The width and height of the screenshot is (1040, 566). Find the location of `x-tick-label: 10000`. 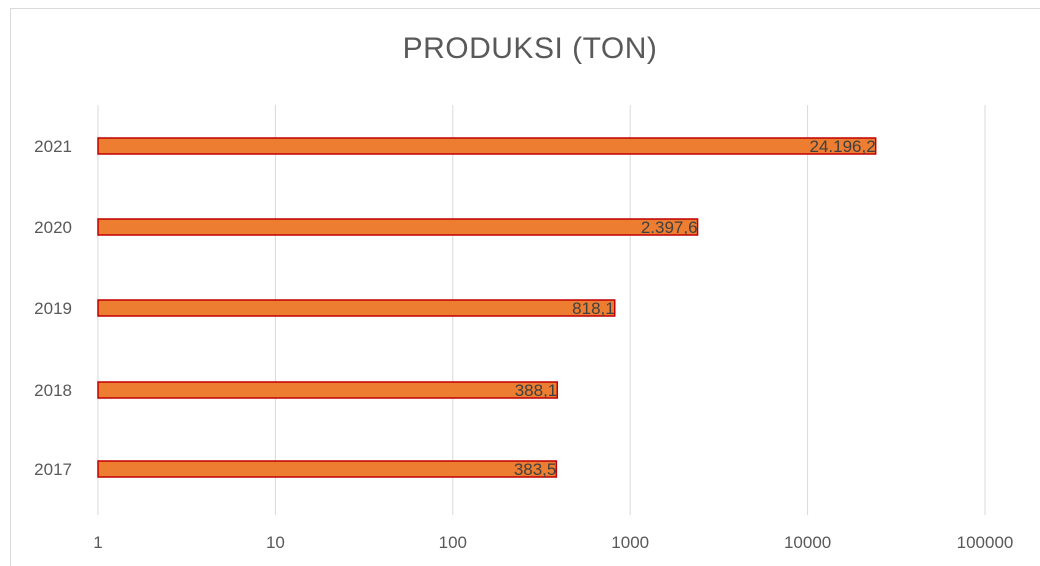

x-tick-label: 10000 is located at coordinates (807, 542).